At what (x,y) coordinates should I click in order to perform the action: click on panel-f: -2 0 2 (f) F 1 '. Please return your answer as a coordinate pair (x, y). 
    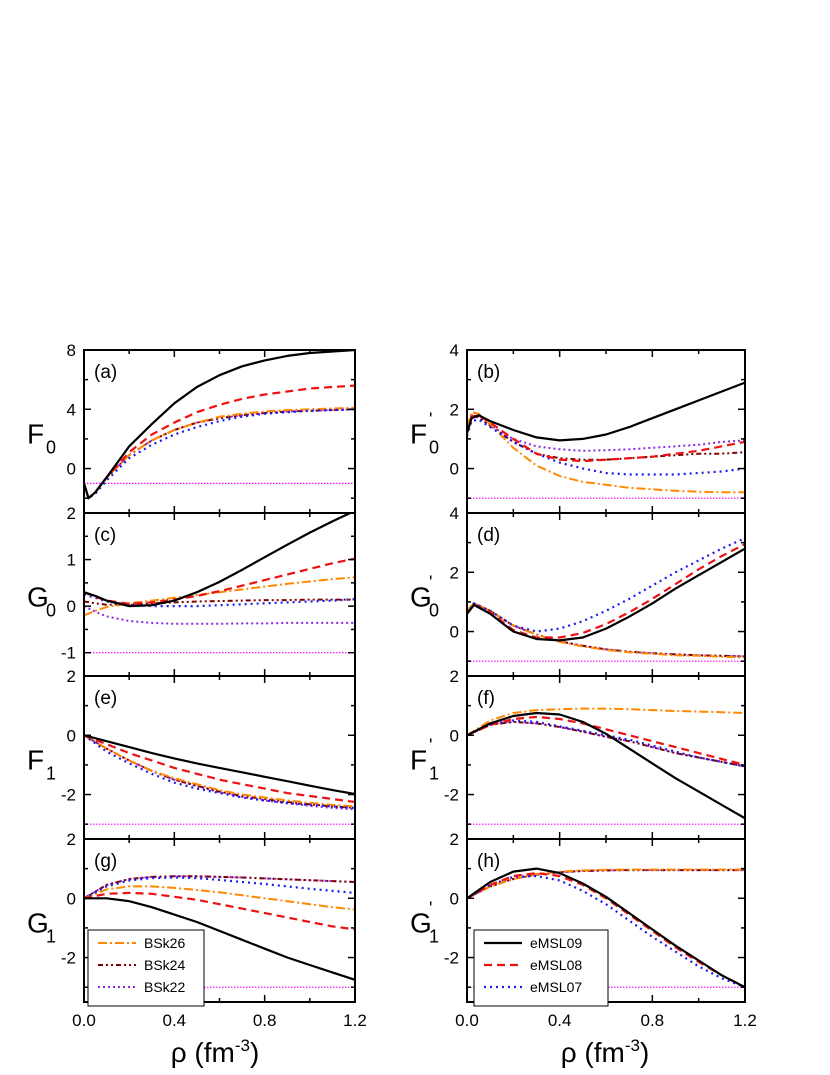
    Looking at the image, I should click on (578, 753).